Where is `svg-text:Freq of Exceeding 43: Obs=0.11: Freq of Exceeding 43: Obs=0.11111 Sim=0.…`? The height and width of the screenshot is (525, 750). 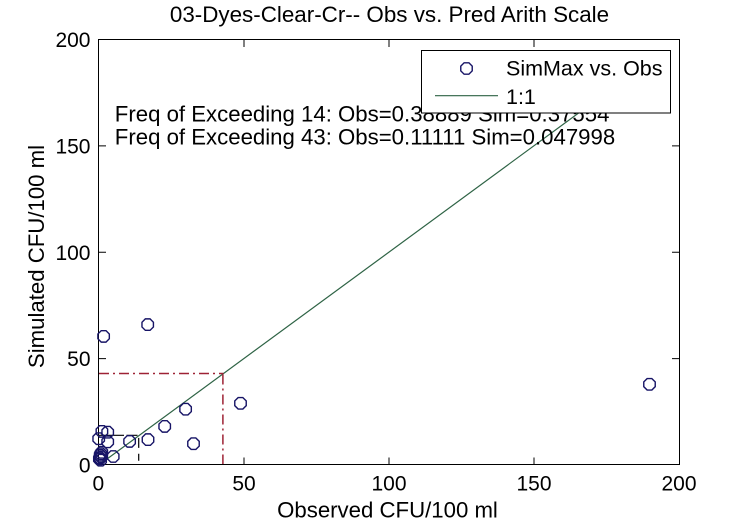
svg-text:Freq of Exceeding 43: Obs=0.11: Freq of Exceeding 43: Obs=0.11111 Sim=0.… is located at coordinates (365, 137).